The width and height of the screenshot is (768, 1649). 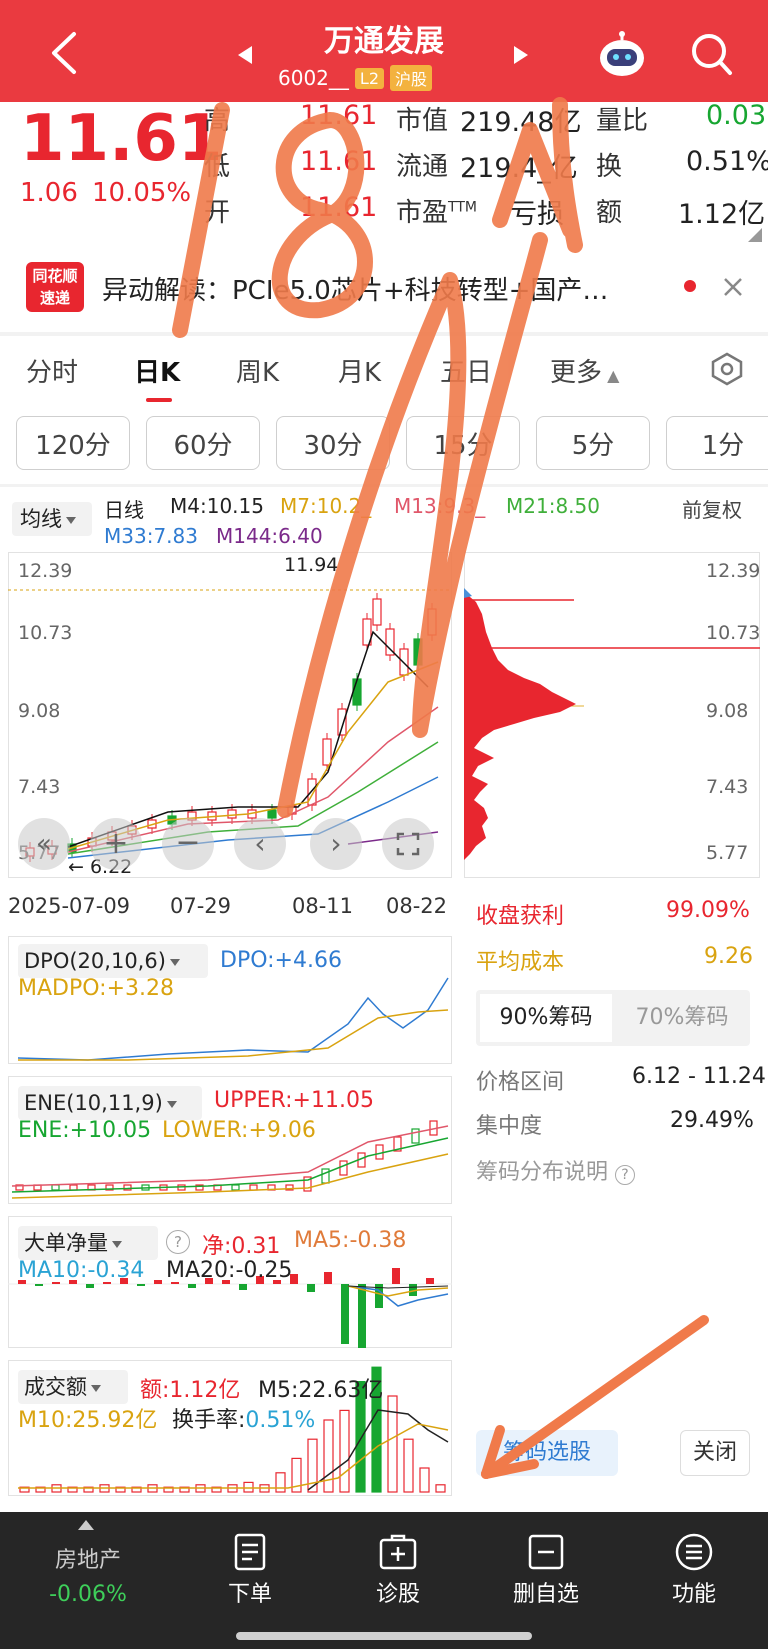 I want to click on dpo-selector: DPO(20,10,6), so click(x=113, y=961).